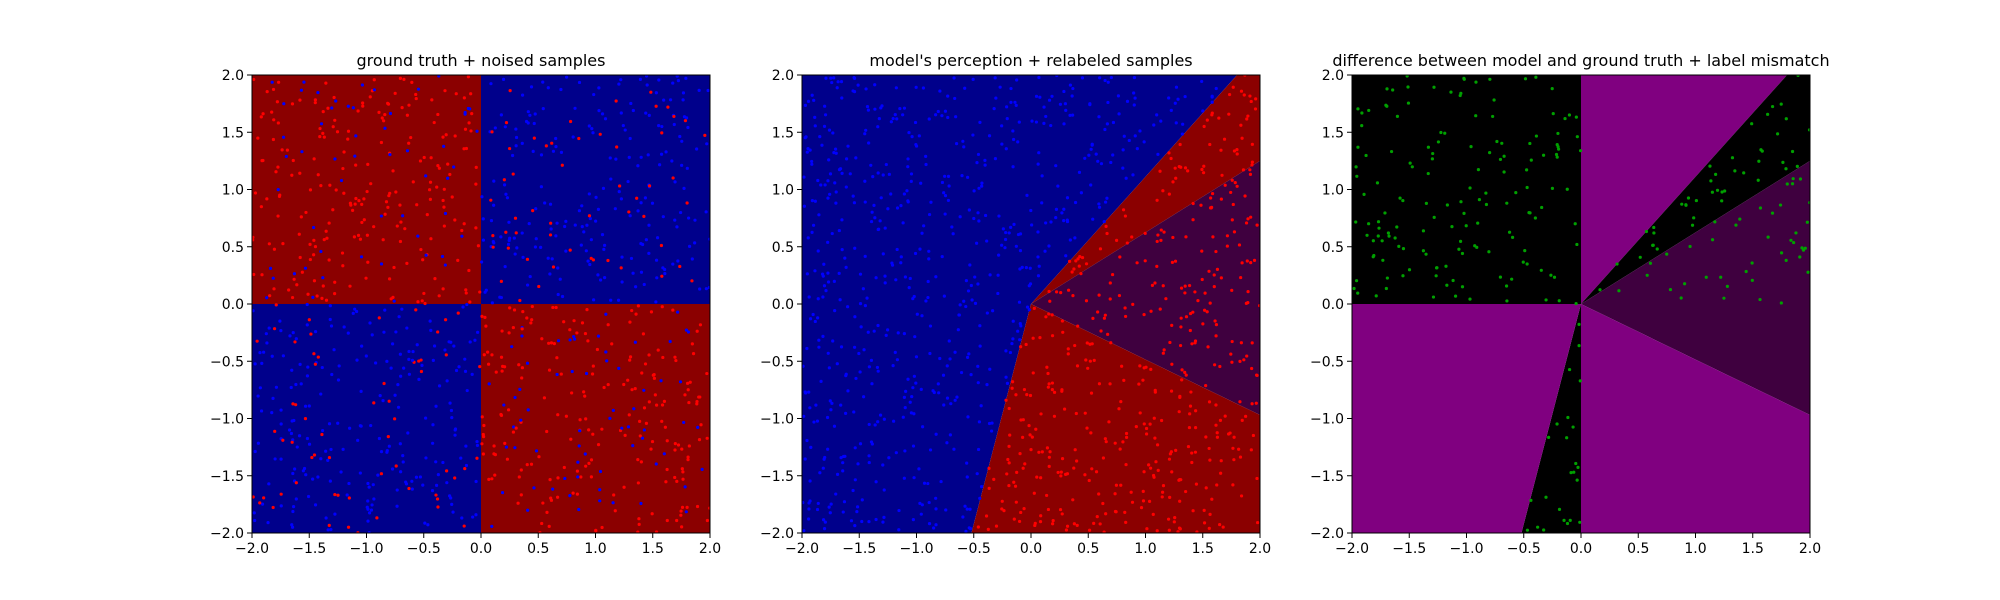 The image size is (2000, 600). Describe the element at coordinates (227, 477) in the screenshot. I see `y-tick-label: −1.5` at that location.